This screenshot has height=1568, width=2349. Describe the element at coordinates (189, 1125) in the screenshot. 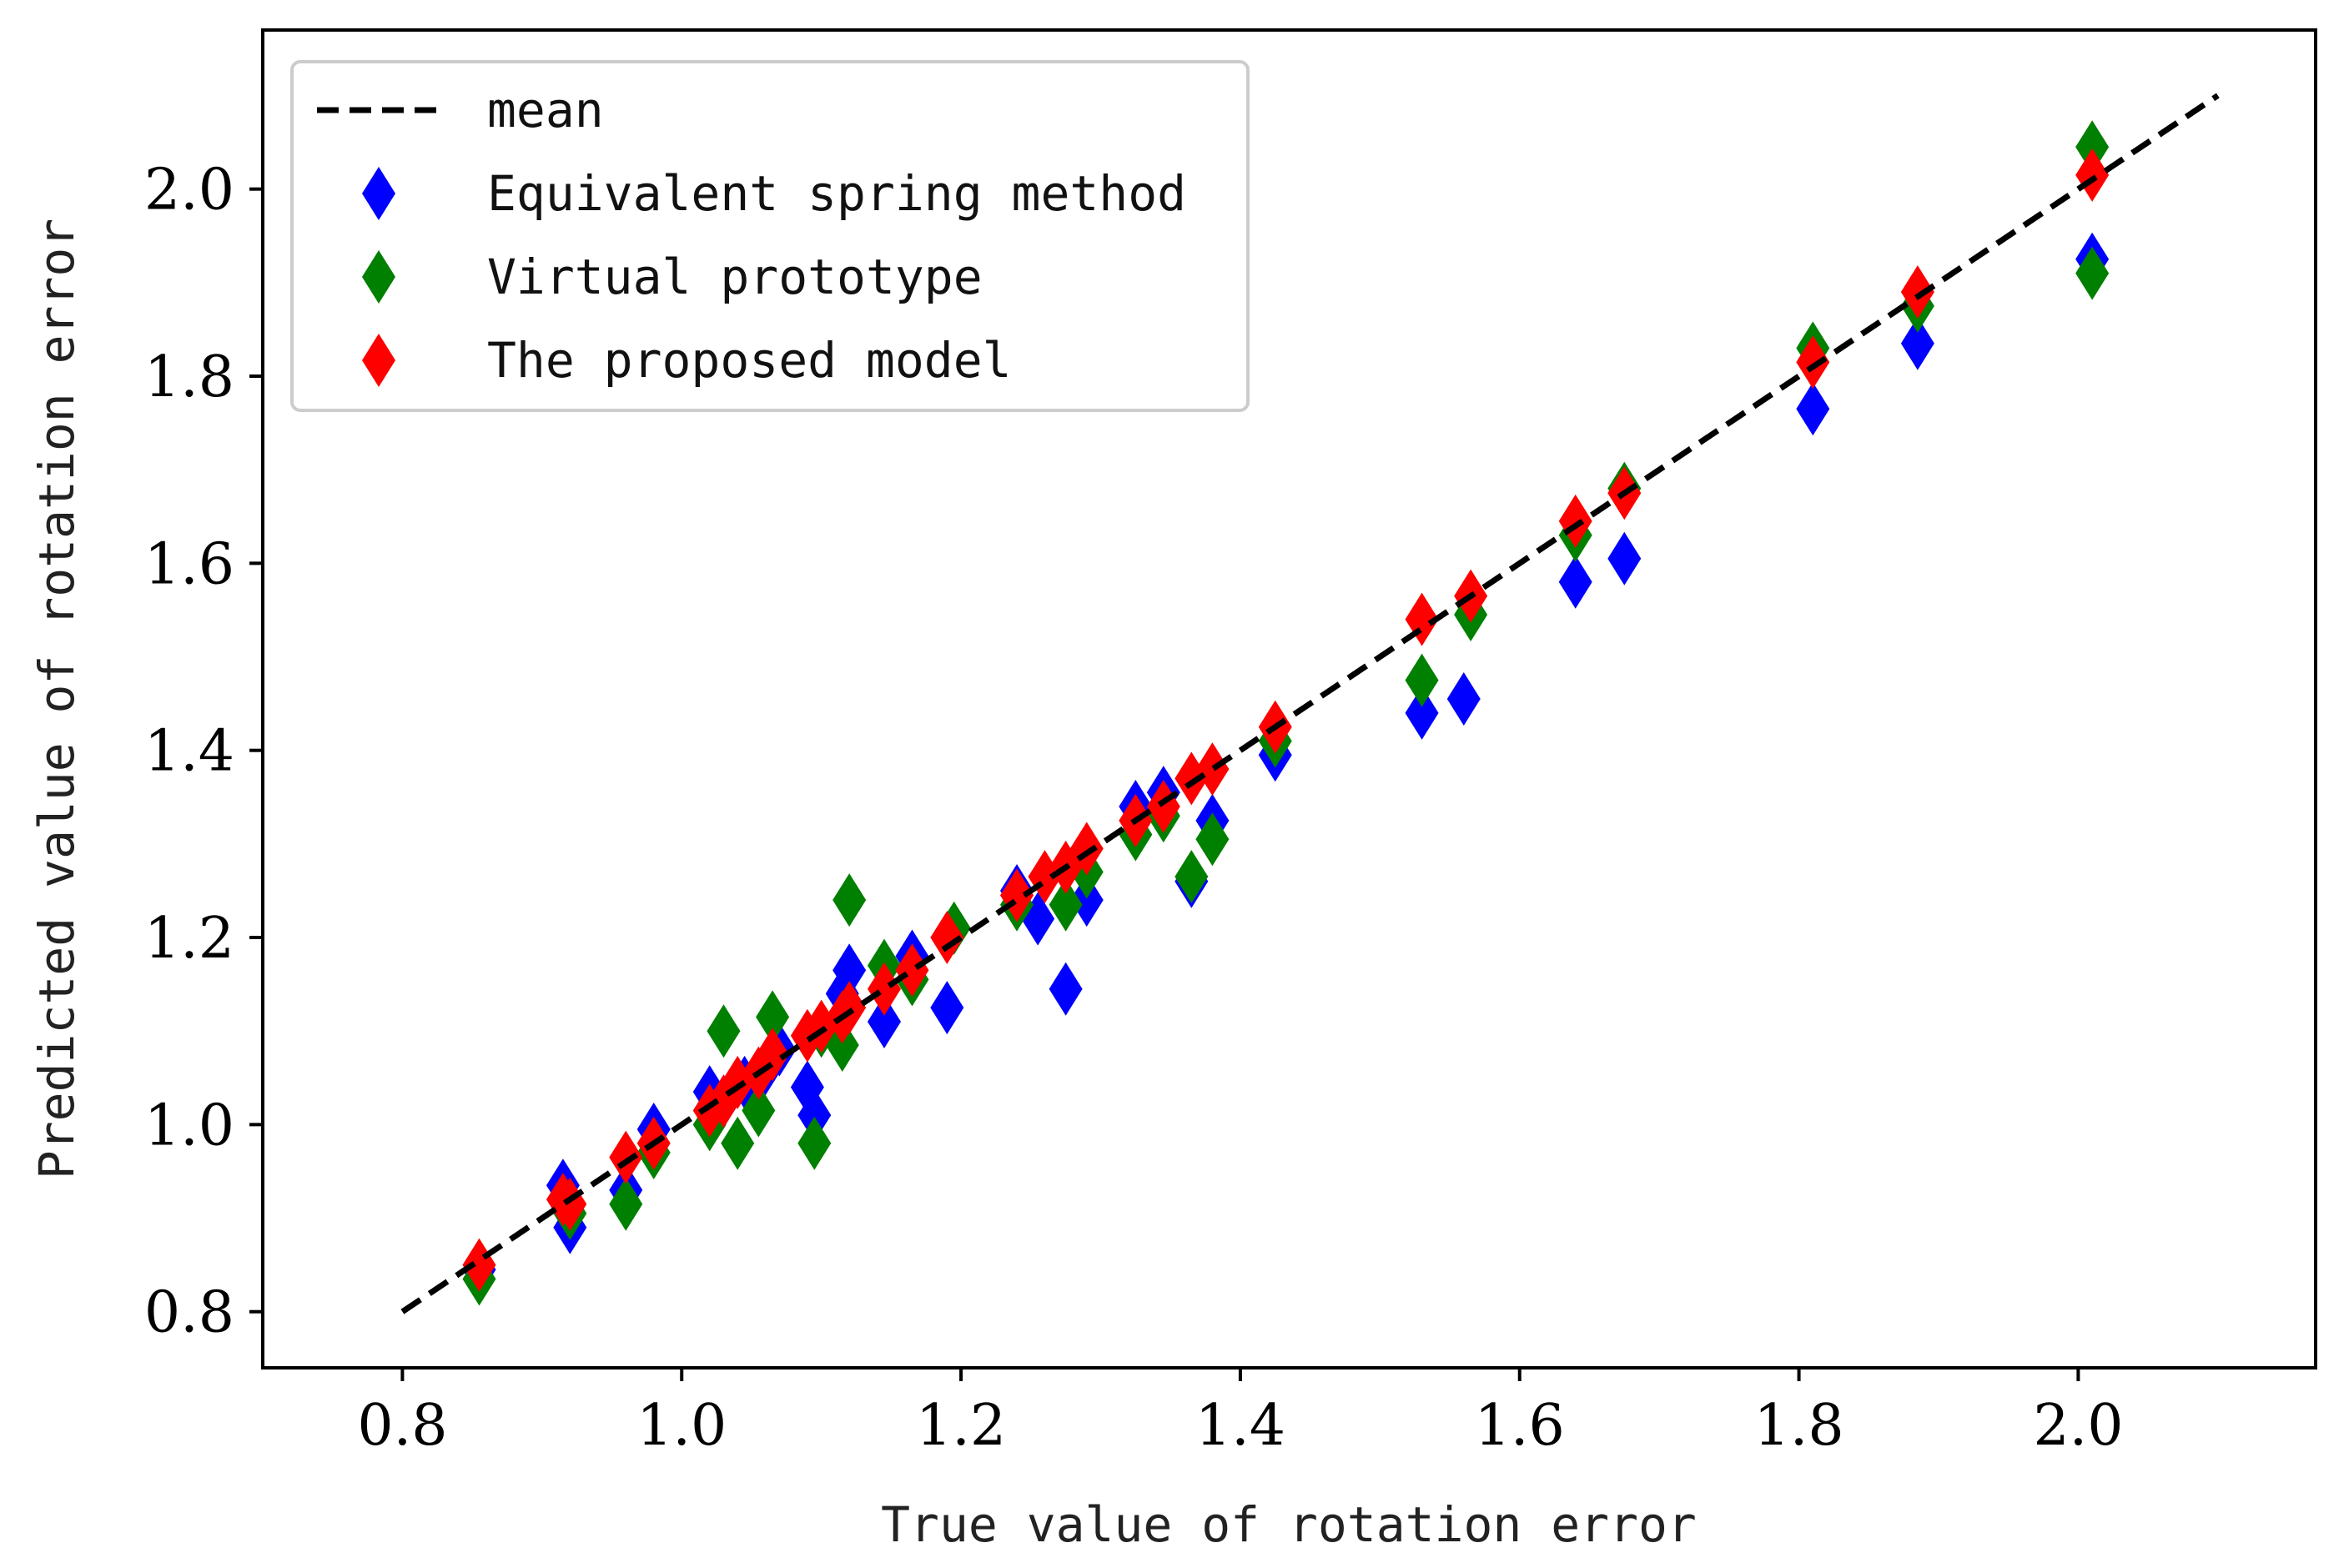

I see `y-tick-label: 1.0` at that location.